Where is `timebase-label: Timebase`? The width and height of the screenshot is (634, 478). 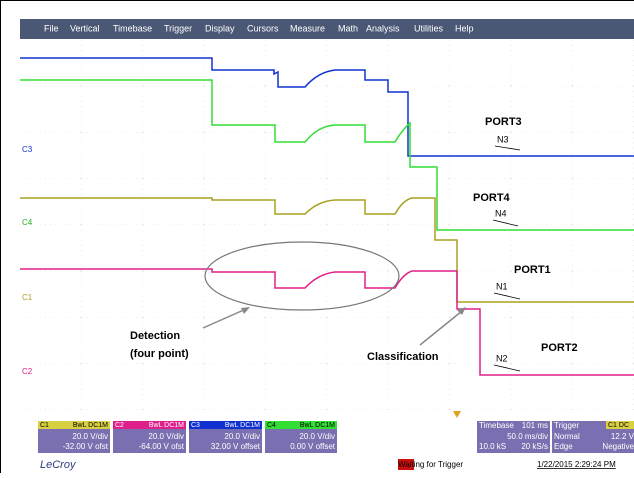
timebase-label: Timebase is located at coordinates (496, 425).